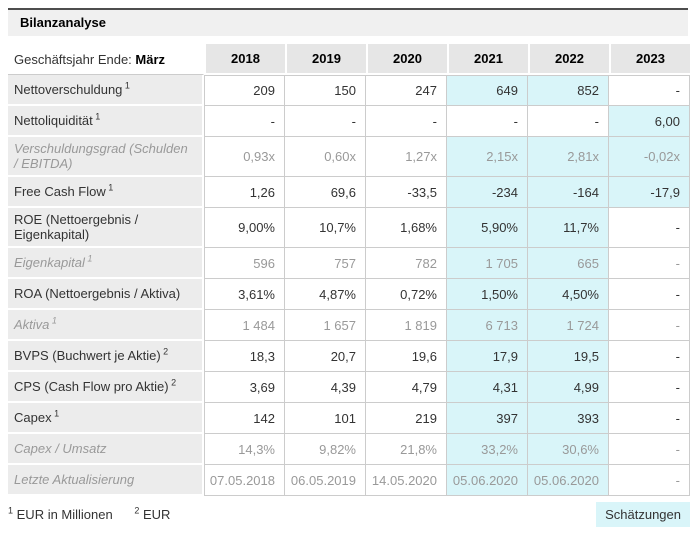  What do you see at coordinates (406, 418) in the screenshot?
I see `value-cell: 219` at bounding box center [406, 418].